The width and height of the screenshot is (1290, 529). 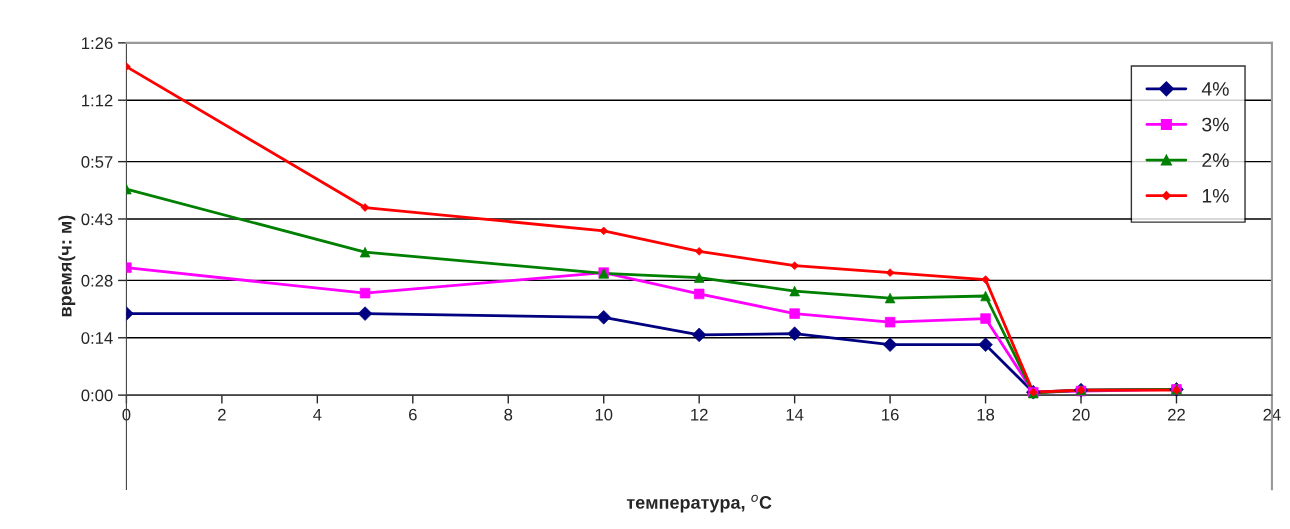 What do you see at coordinates (67, 266) in the screenshot?
I see `y-axis-title: время(ч: м)` at bounding box center [67, 266].